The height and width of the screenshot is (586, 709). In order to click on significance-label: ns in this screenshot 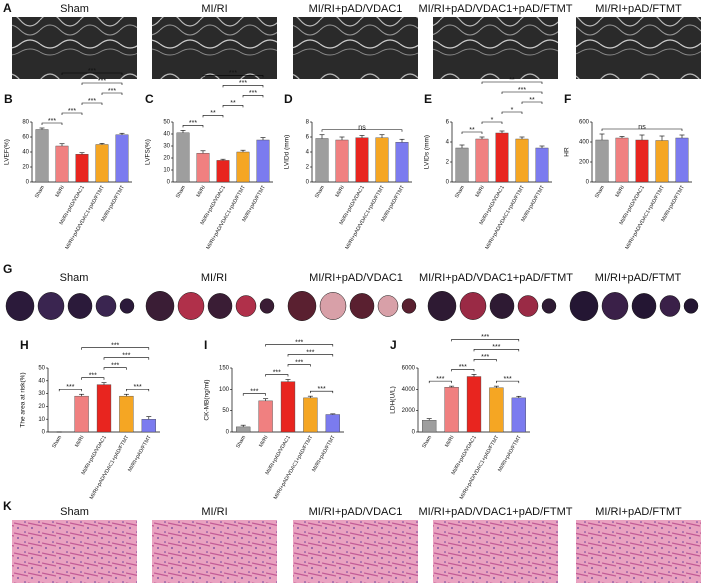, I will do `click(642, 127)`.